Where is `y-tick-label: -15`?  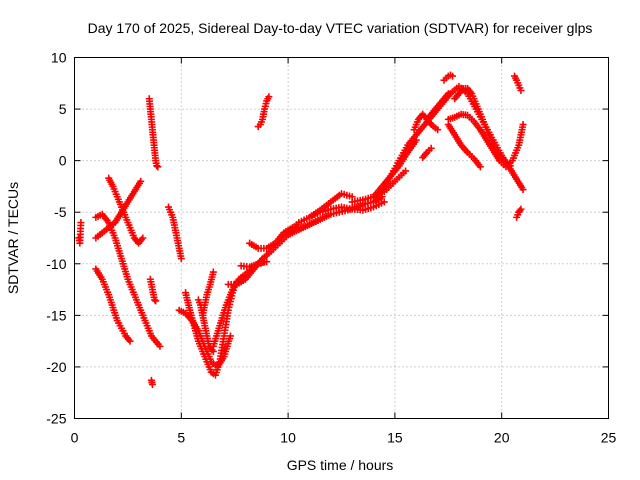 y-tick-label: -15 is located at coordinates (56, 315).